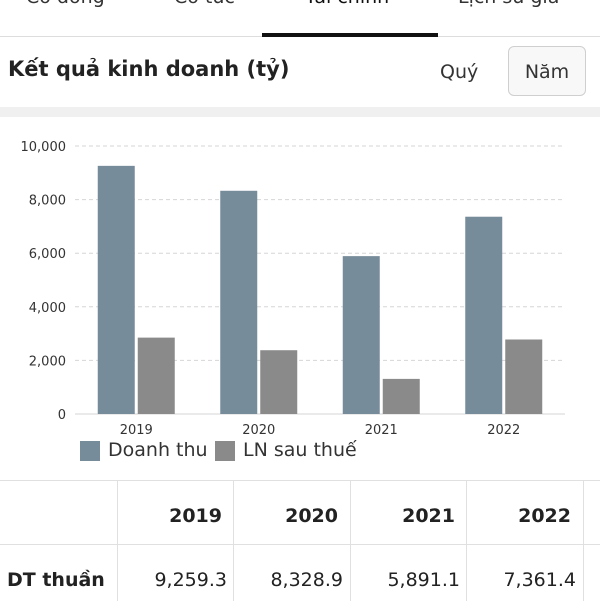  What do you see at coordinates (547, 71) in the screenshot?
I see `year-toggle-button: Năm` at bounding box center [547, 71].